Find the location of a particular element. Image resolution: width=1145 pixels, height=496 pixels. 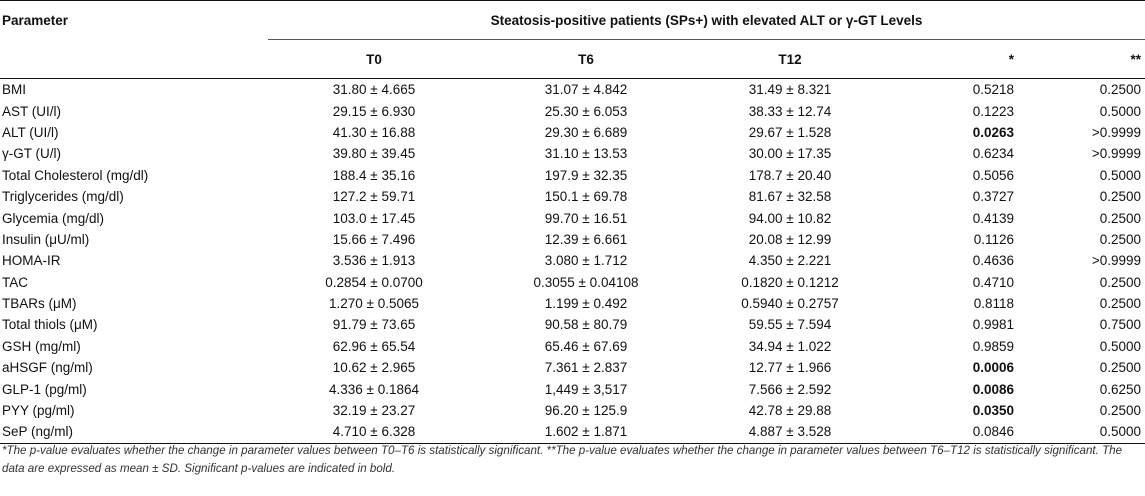

cell-parameter: Glycemia (mg/dl) is located at coordinates (53, 218).